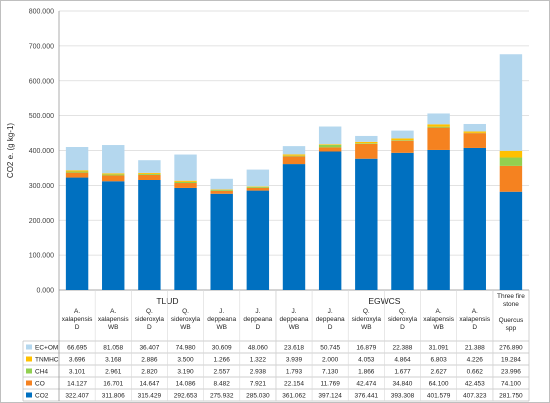 The width and height of the screenshot is (550, 403). Describe the element at coordinates (258, 360) in the screenshot. I see `table-value: 1.322` at that location.